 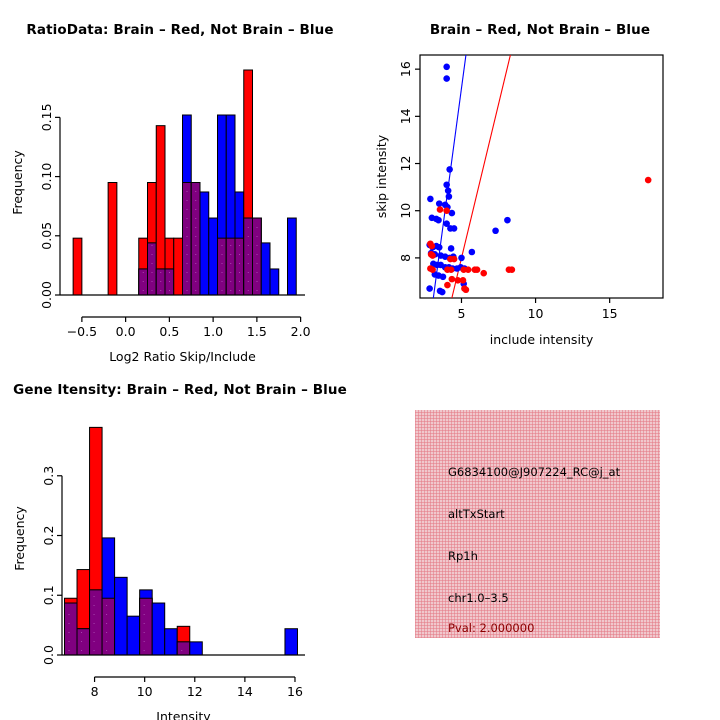 What do you see at coordinates (180, 30) in the screenshot?
I see `ratio-histogram-title: RatioData: Brain – Red, Not Brain – Blue` at bounding box center [180, 30].